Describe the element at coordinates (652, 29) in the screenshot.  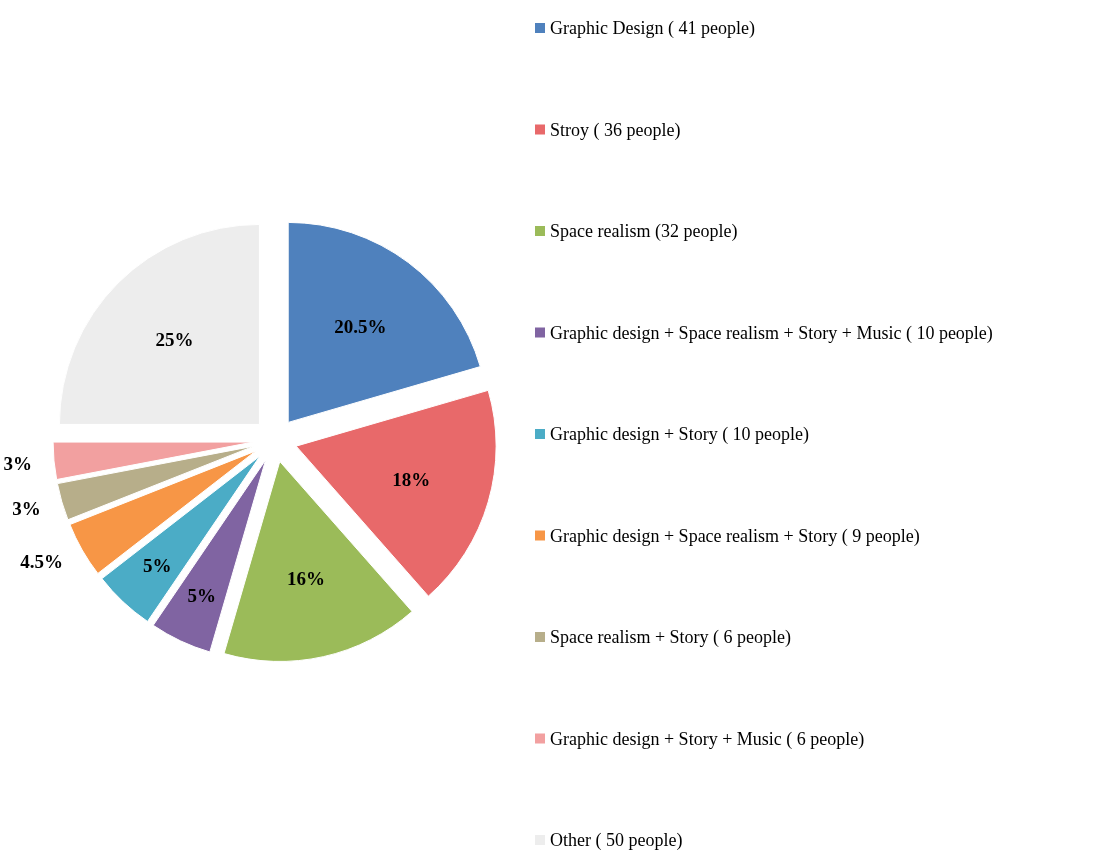
I see `legend-label: Graphic Design ( 41 people)` at that location.